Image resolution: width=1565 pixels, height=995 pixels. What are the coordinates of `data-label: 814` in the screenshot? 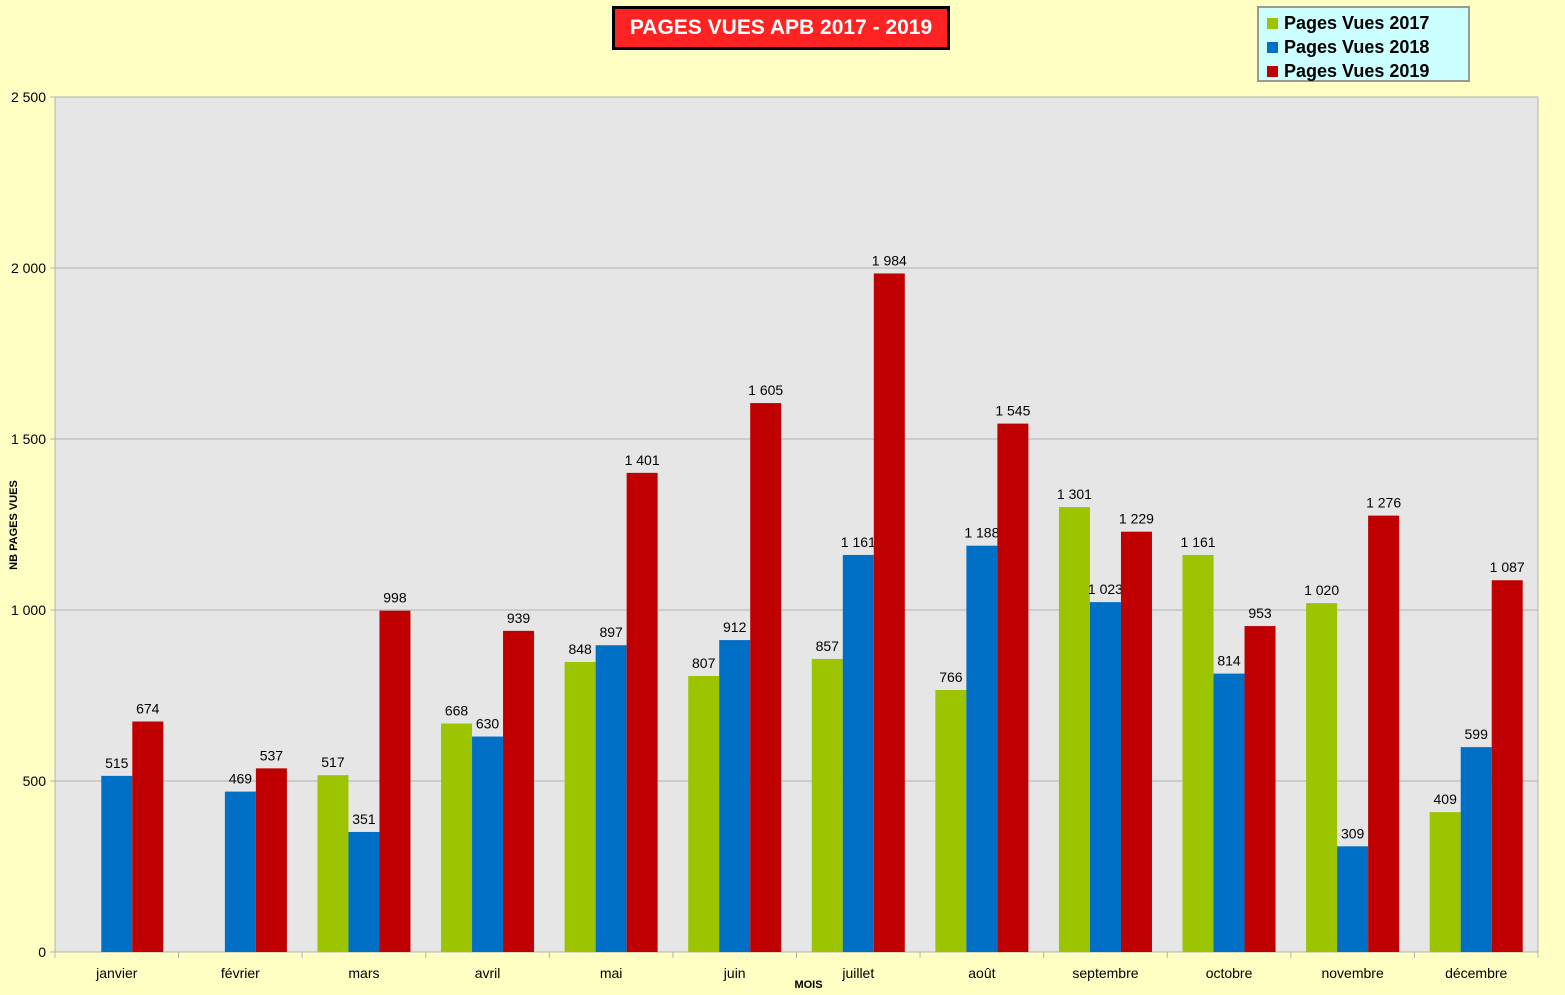 It's located at (1229, 661).